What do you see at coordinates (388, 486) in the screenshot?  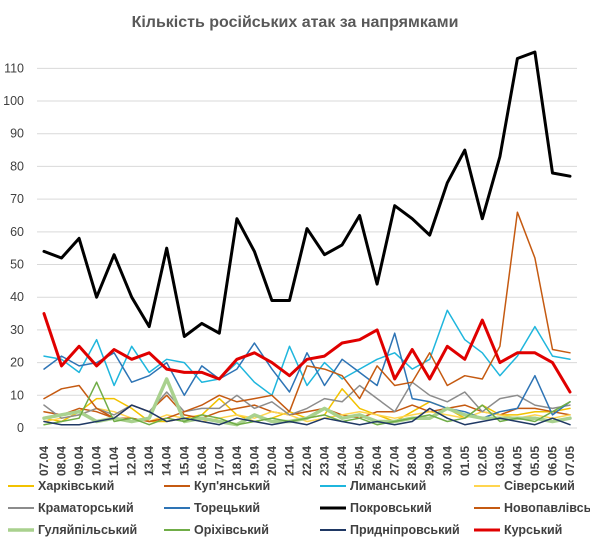 I see `legend-label: Лиманський` at bounding box center [388, 486].